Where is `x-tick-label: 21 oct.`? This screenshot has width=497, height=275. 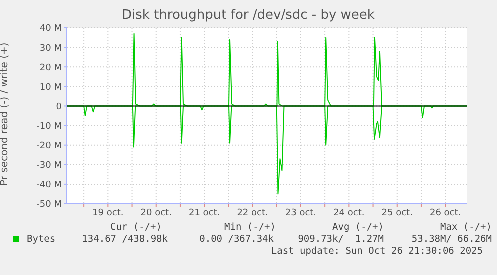 x-tick-label: 21 oct. is located at coordinates (204, 213).